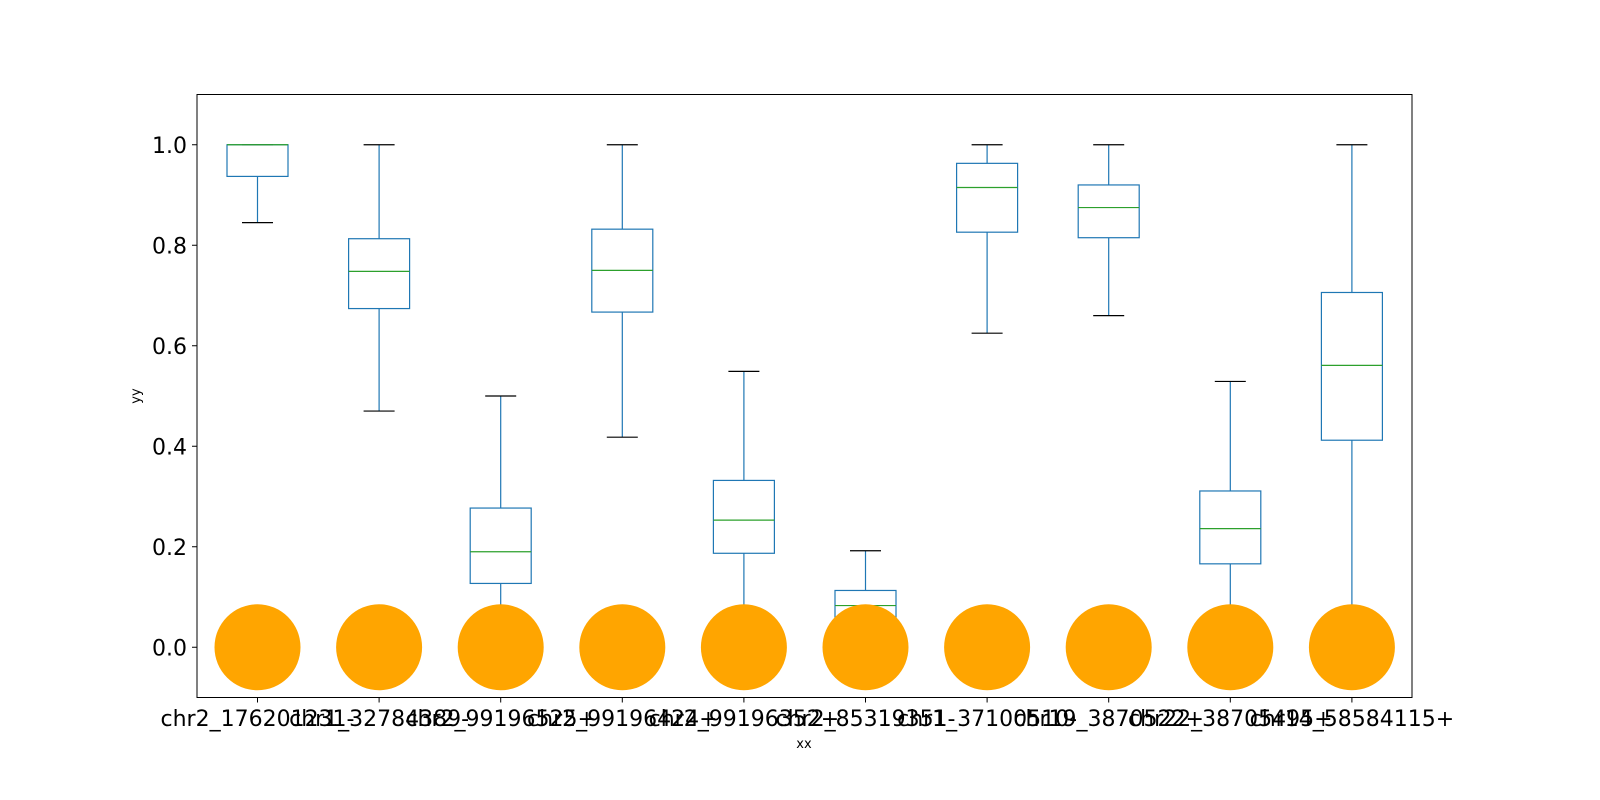 This screenshot has width=1600, height=800. I want to click on markers-layer, so click(804, 647).